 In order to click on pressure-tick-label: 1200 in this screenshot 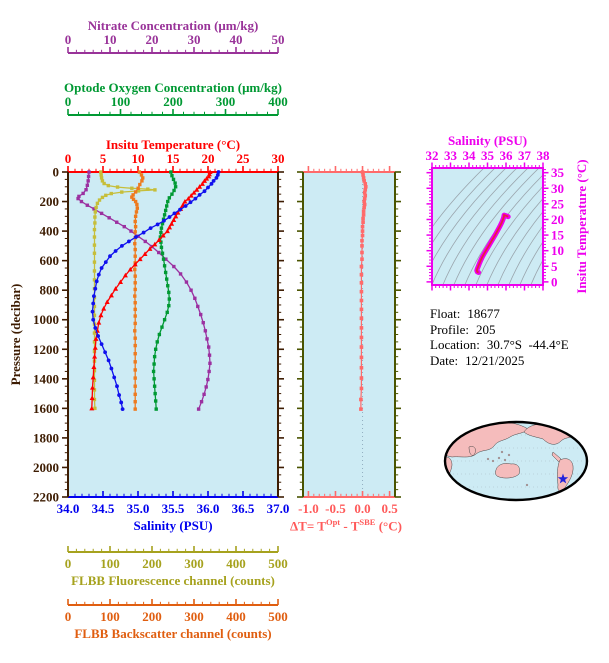, I will do `click(46, 349)`.